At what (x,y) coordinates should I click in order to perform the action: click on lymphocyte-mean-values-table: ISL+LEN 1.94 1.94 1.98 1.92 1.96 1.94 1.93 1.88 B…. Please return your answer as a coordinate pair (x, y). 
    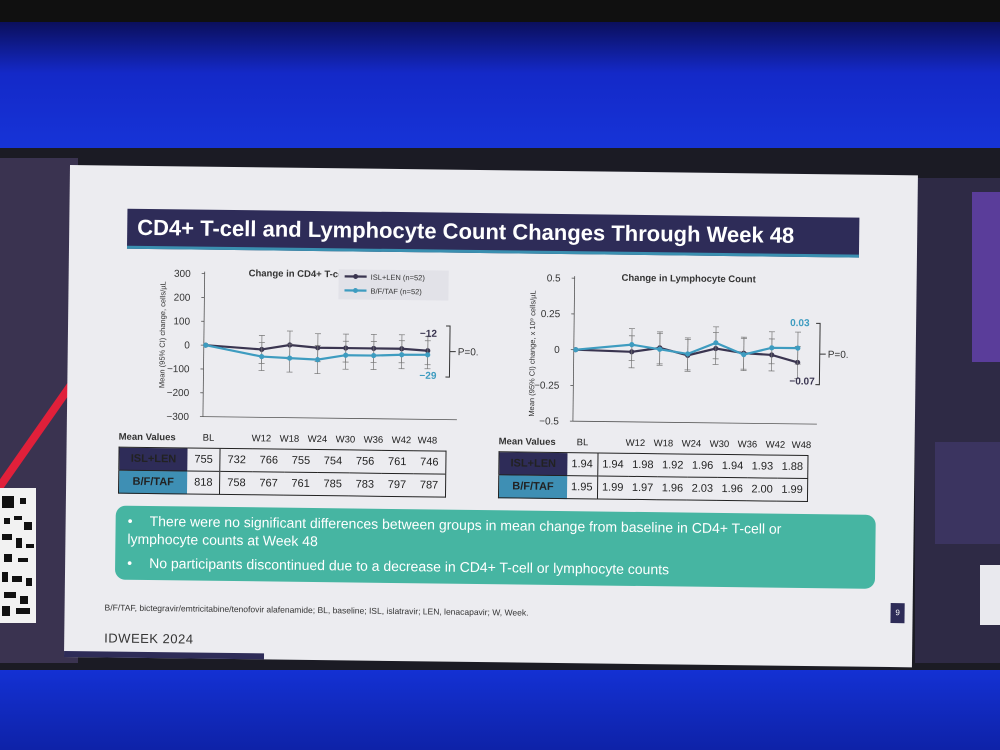
    Looking at the image, I should click on (653, 477).